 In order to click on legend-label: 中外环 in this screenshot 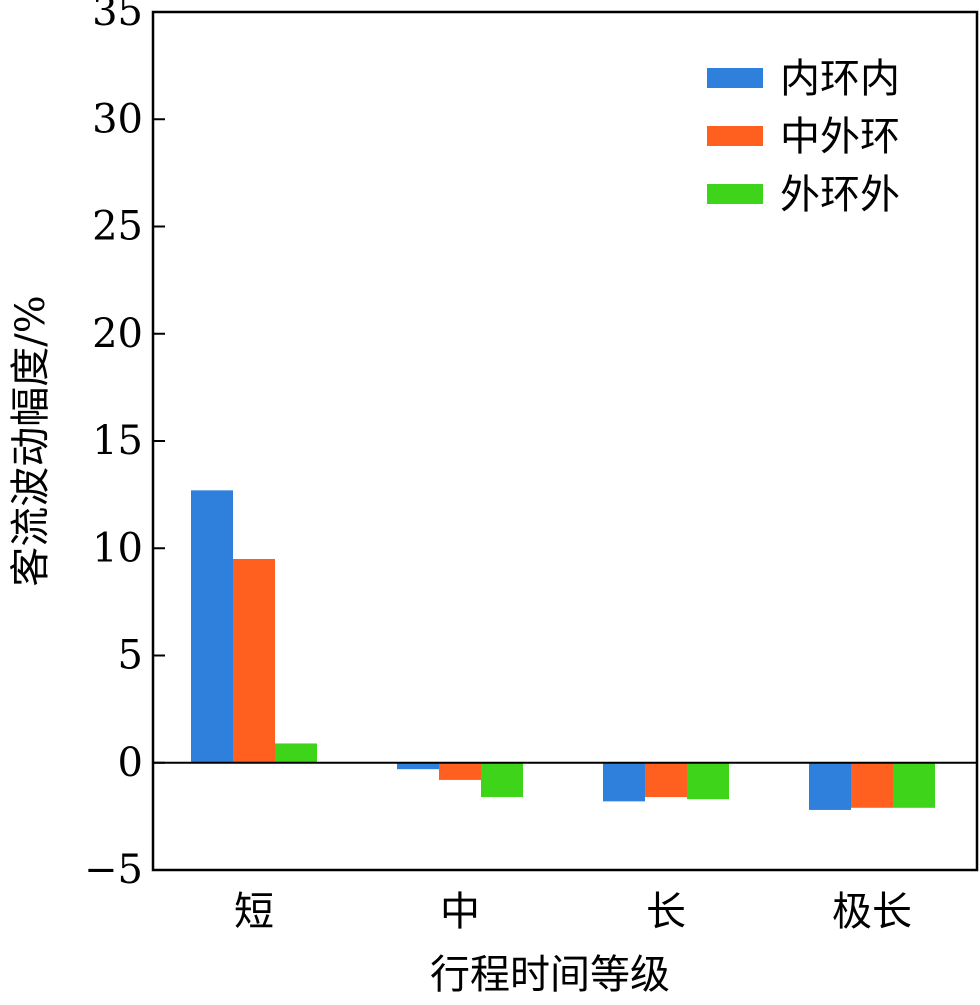, I will do `click(840, 137)`.